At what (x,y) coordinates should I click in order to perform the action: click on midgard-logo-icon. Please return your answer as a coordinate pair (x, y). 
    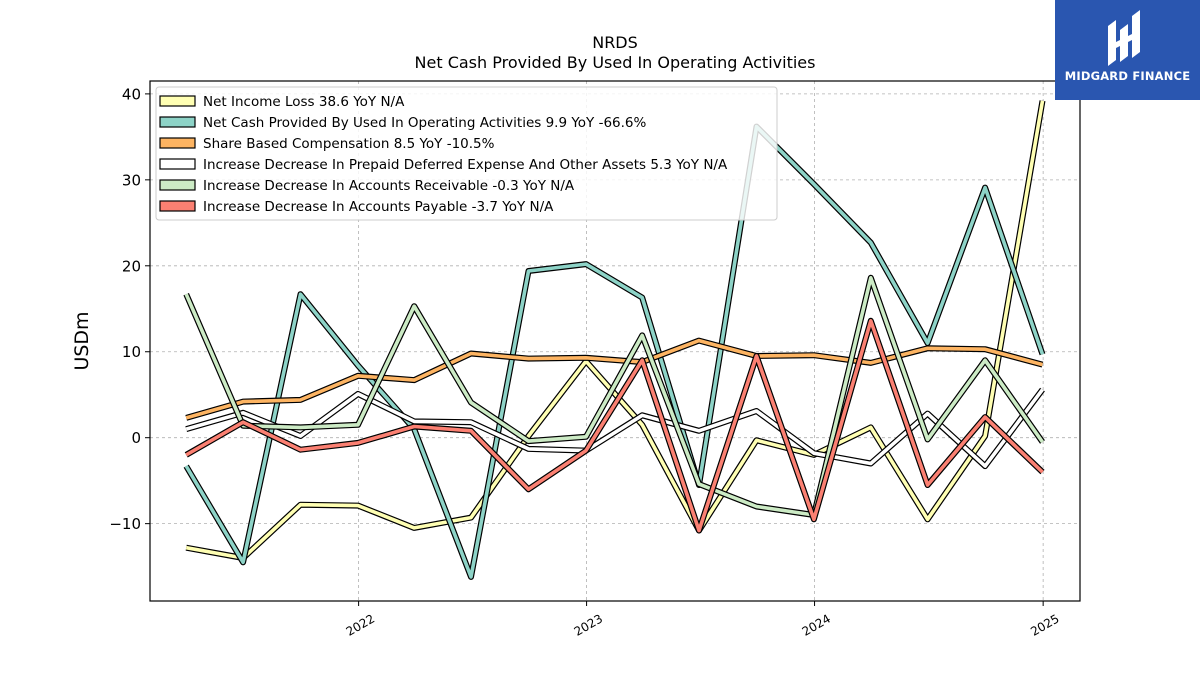
    Looking at the image, I should click on (1124, 38).